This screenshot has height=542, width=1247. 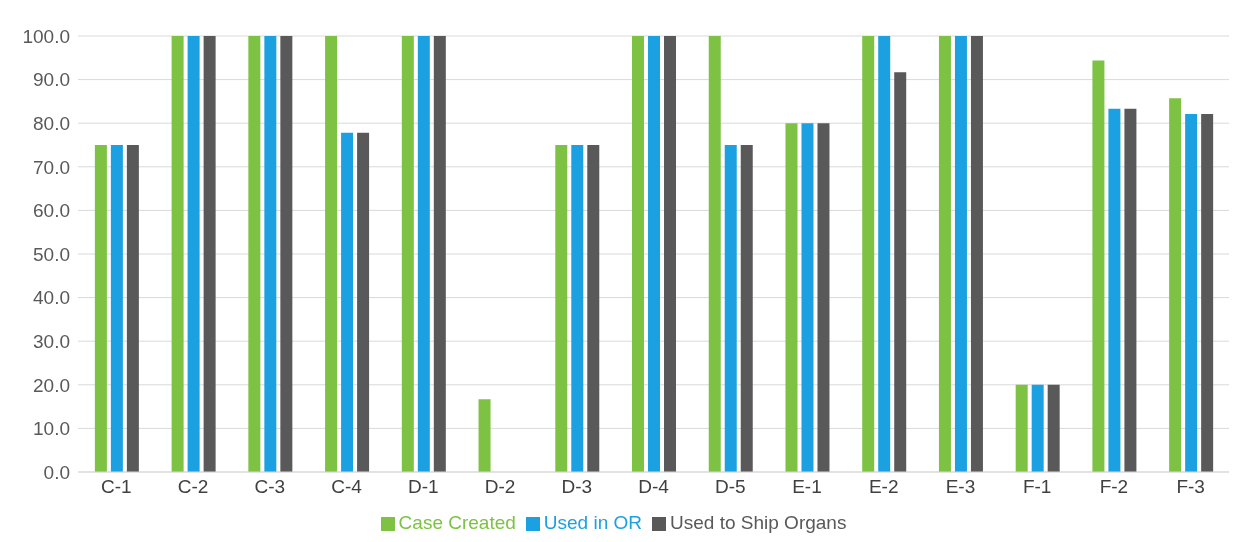 I want to click on y-tick-label: 20.0, so click(x=51, y=385).